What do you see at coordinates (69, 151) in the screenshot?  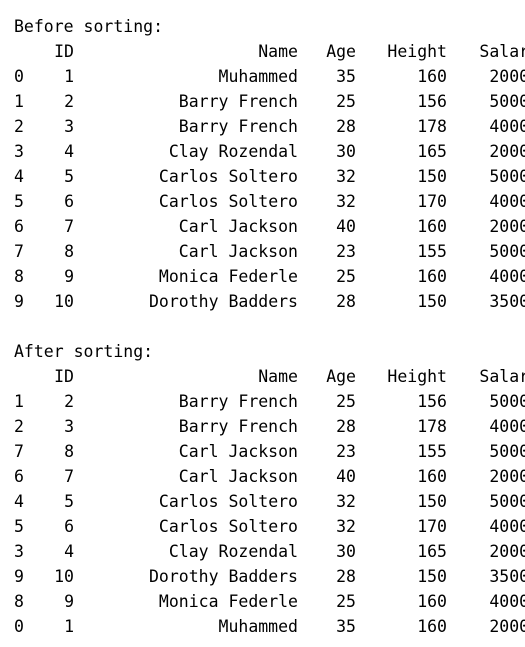 I see `id-cell: 4` at bounding box center [69, 151].